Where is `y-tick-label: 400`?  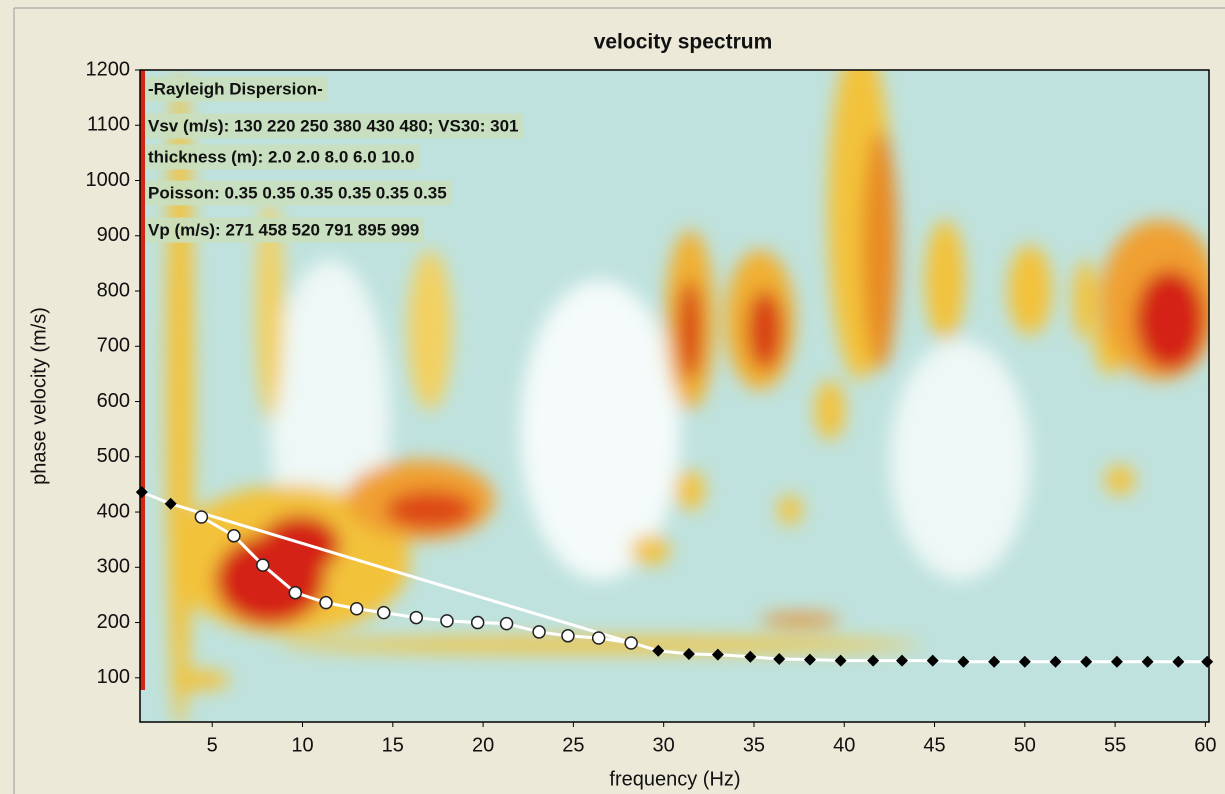 y-tick-label: 400 is located at coordinates (113, 511).